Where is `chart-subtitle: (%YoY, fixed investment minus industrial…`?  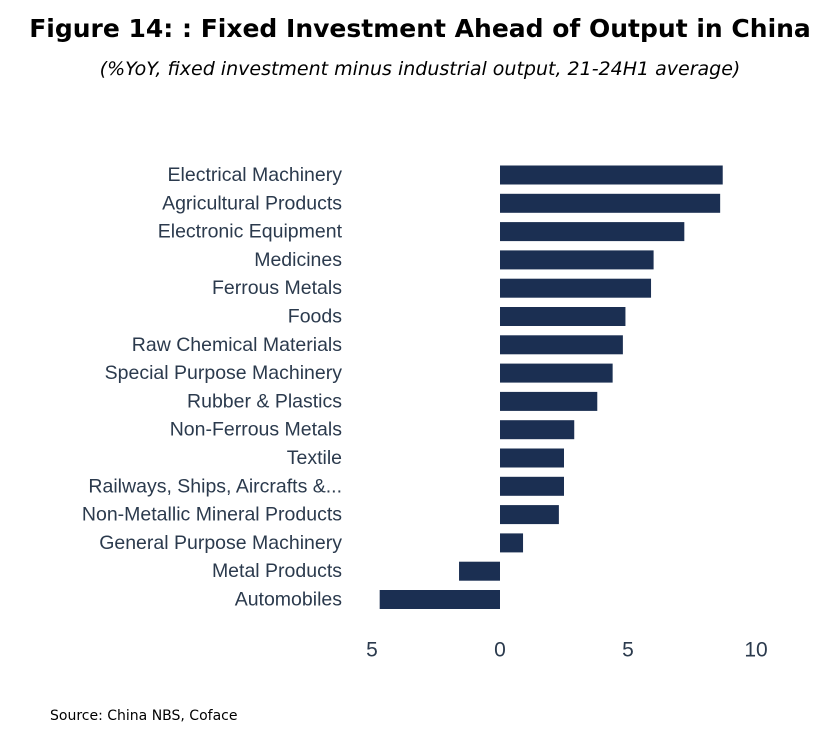 chart-subtitle: (%YoY, fixed investment minus industrial… is located at coordinates (420, 69).